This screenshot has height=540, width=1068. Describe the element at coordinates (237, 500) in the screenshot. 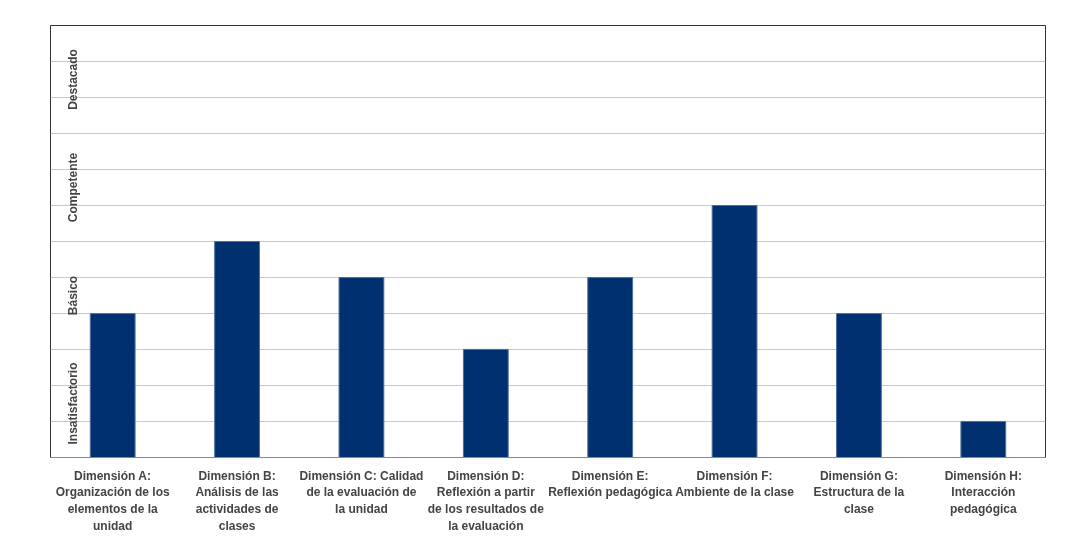

I see `x-tick-label: Dimensión B: Análisis de las actividades de clases` at that location.